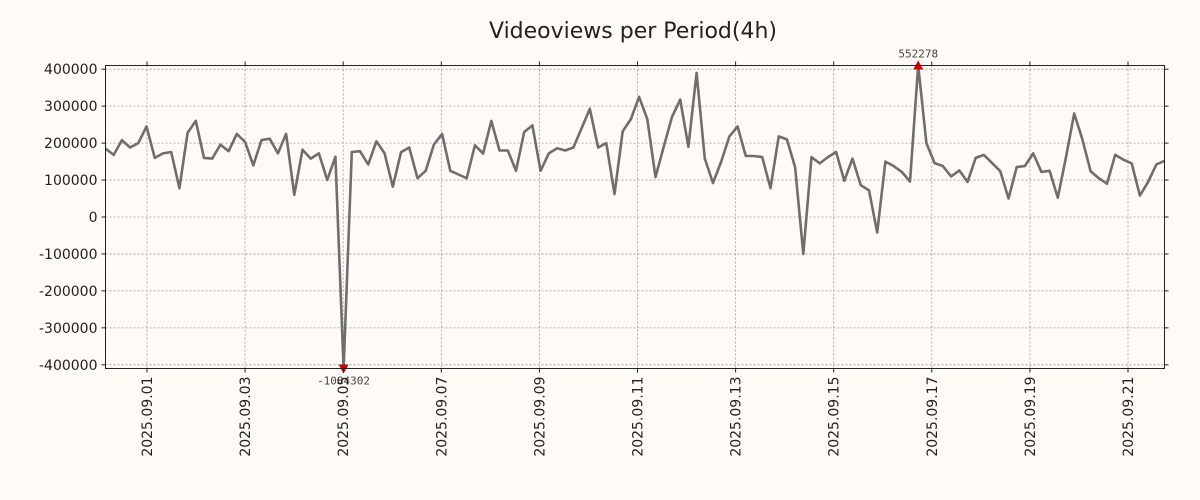 The width and height of the screenshot is (1200, 500). Describe the element at coordinates (70, 70) in the screenshot. I see `y-tick-label: 400000` at that location.